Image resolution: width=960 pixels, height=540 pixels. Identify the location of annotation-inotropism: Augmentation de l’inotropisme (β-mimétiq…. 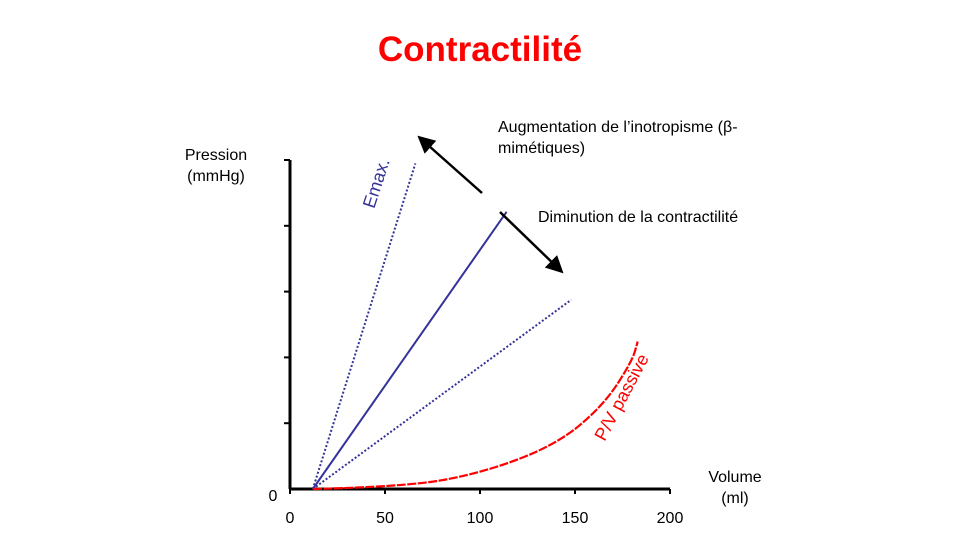
(618, 138).